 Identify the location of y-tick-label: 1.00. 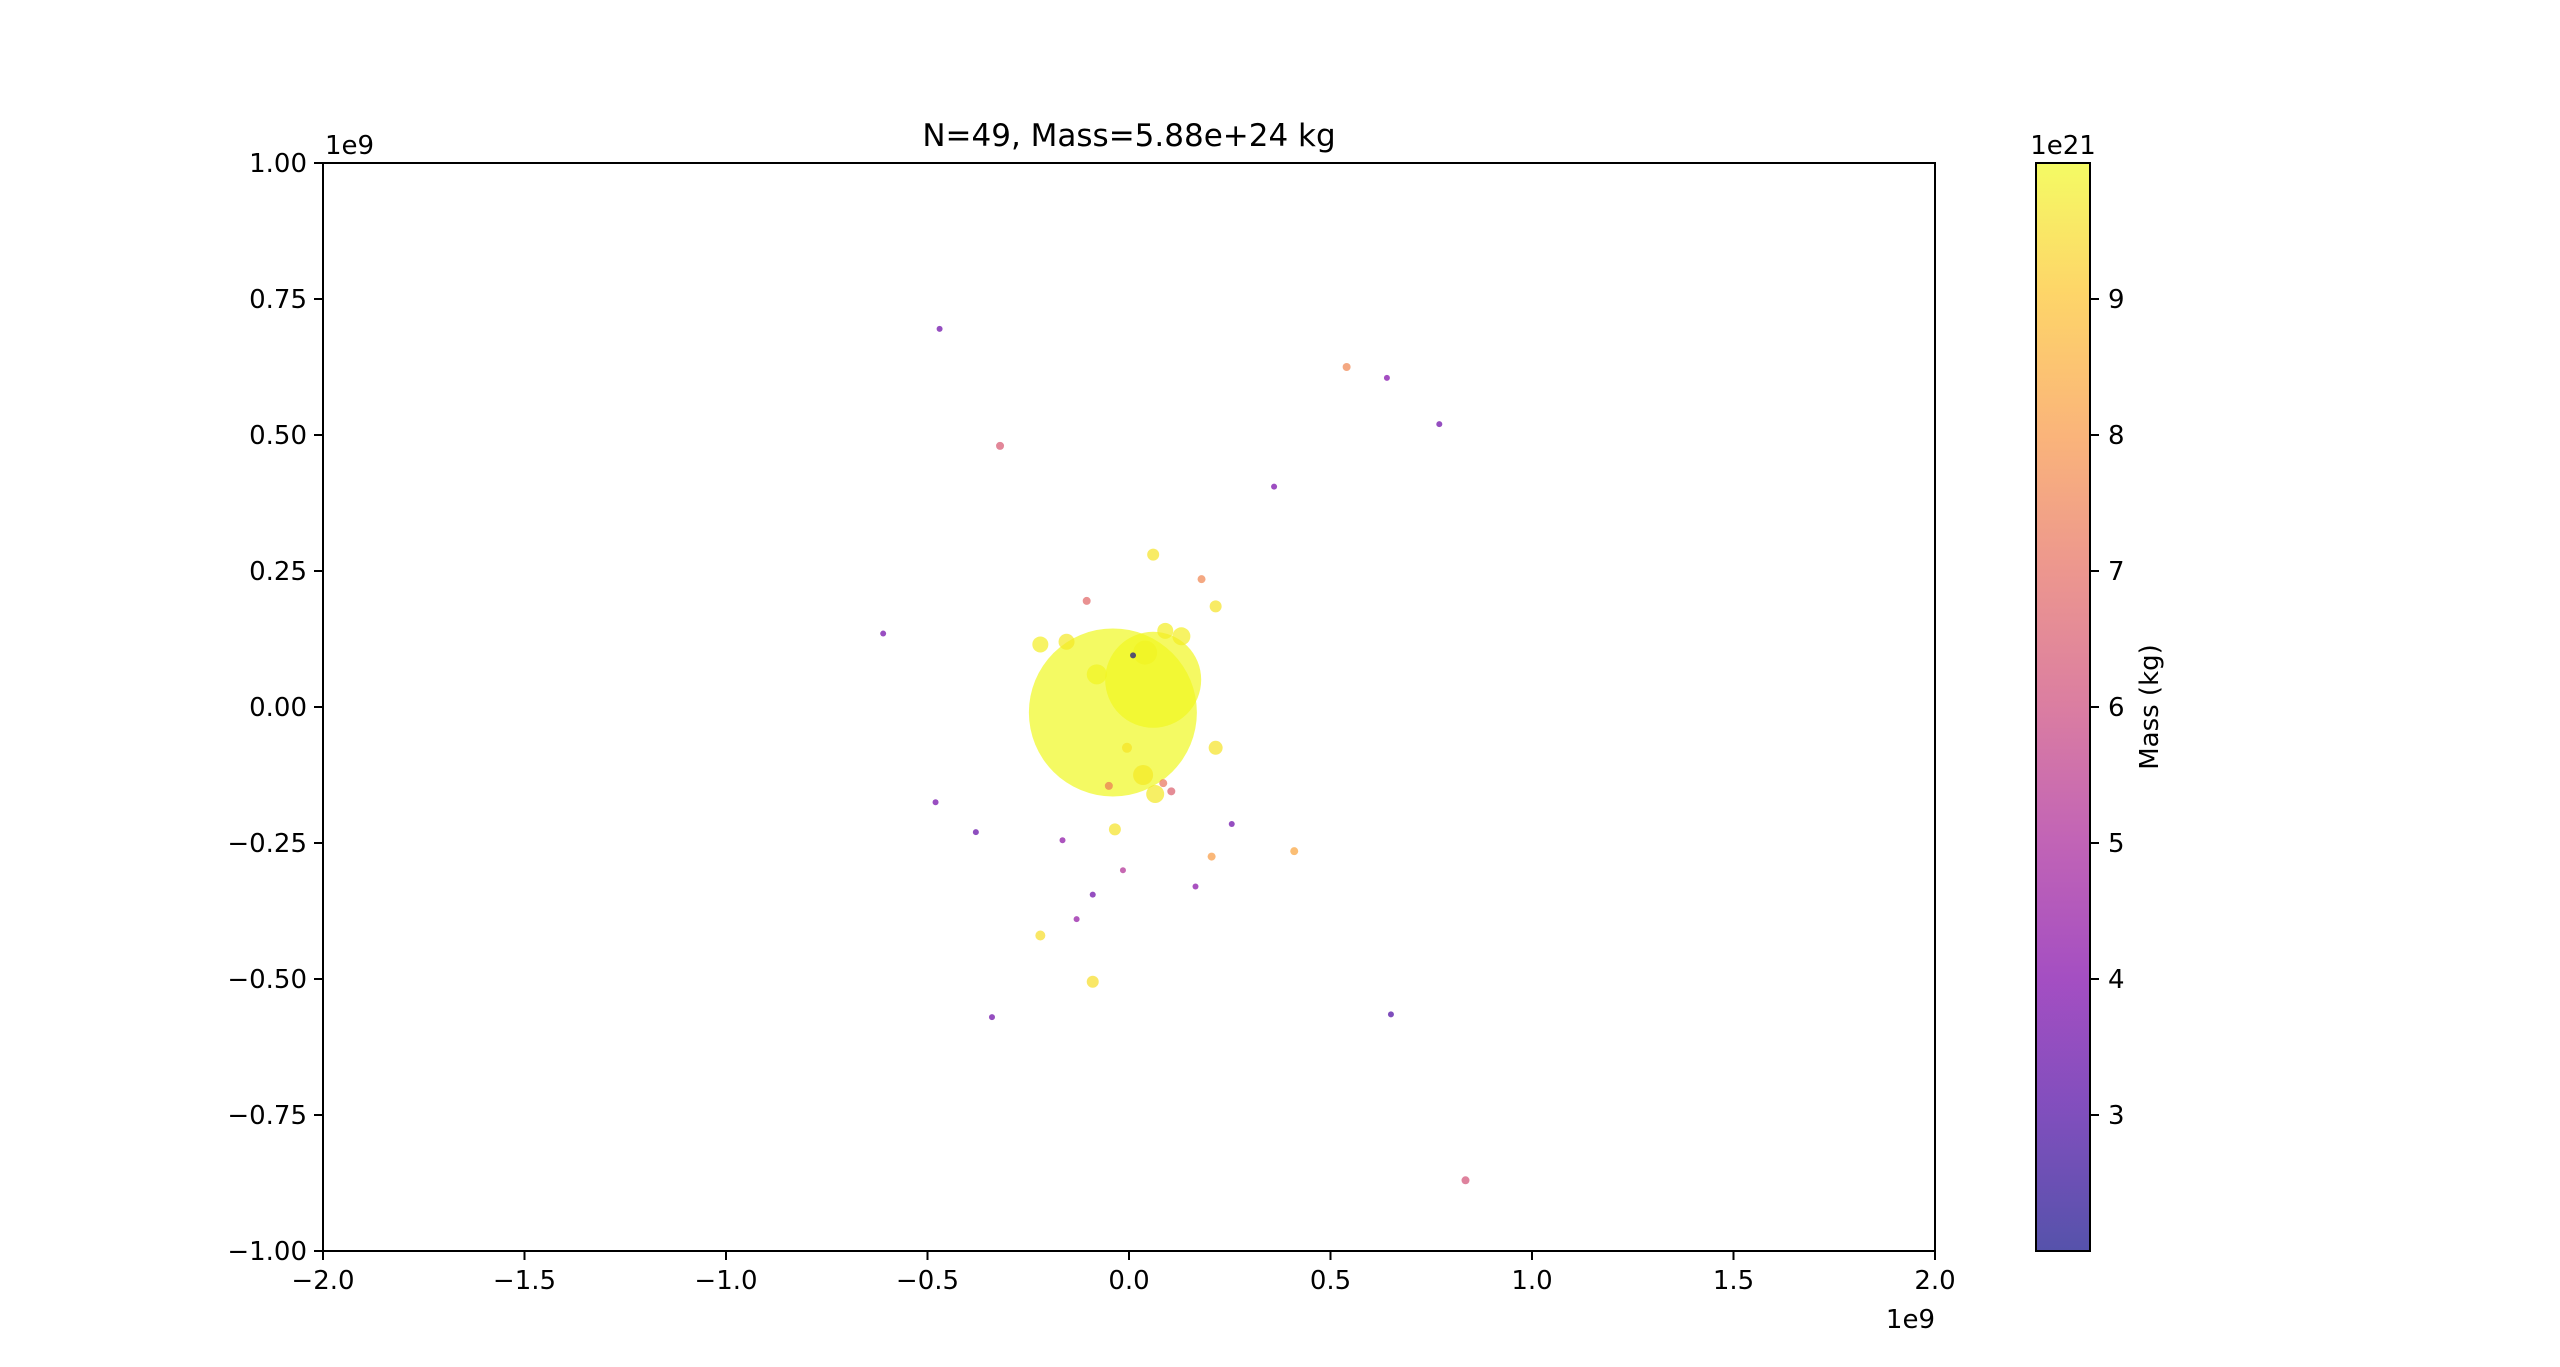
(278, 164).